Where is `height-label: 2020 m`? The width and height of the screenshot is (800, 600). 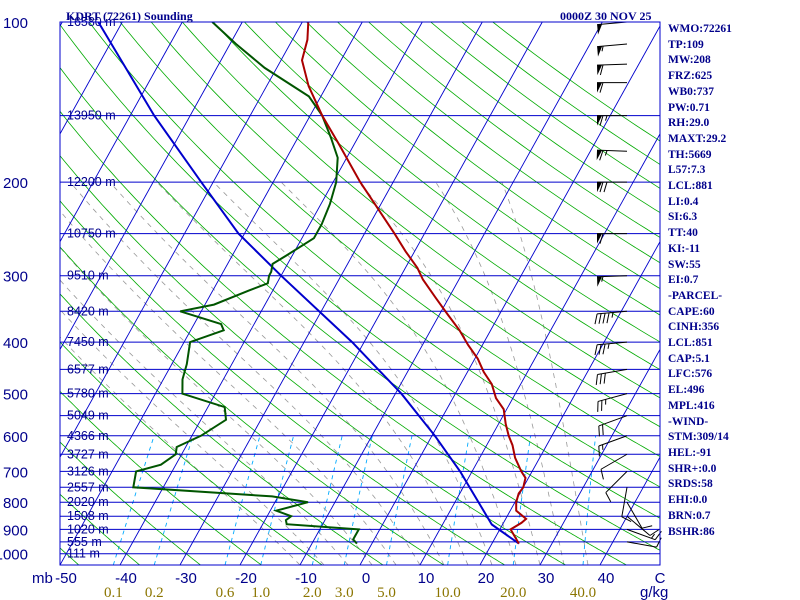
height-label: 2020 m is located at coordinates (88, 502).